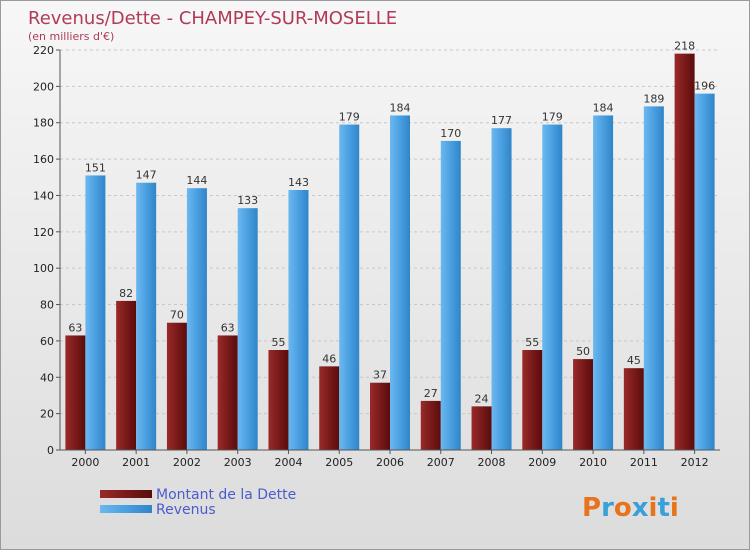 Image resolution: width=750 pixels, height=550 pixels. What do you see at coordinates (583, 351) in the screenshot?
I see `data-label-debt: 50` at bounding box center [583, 351].